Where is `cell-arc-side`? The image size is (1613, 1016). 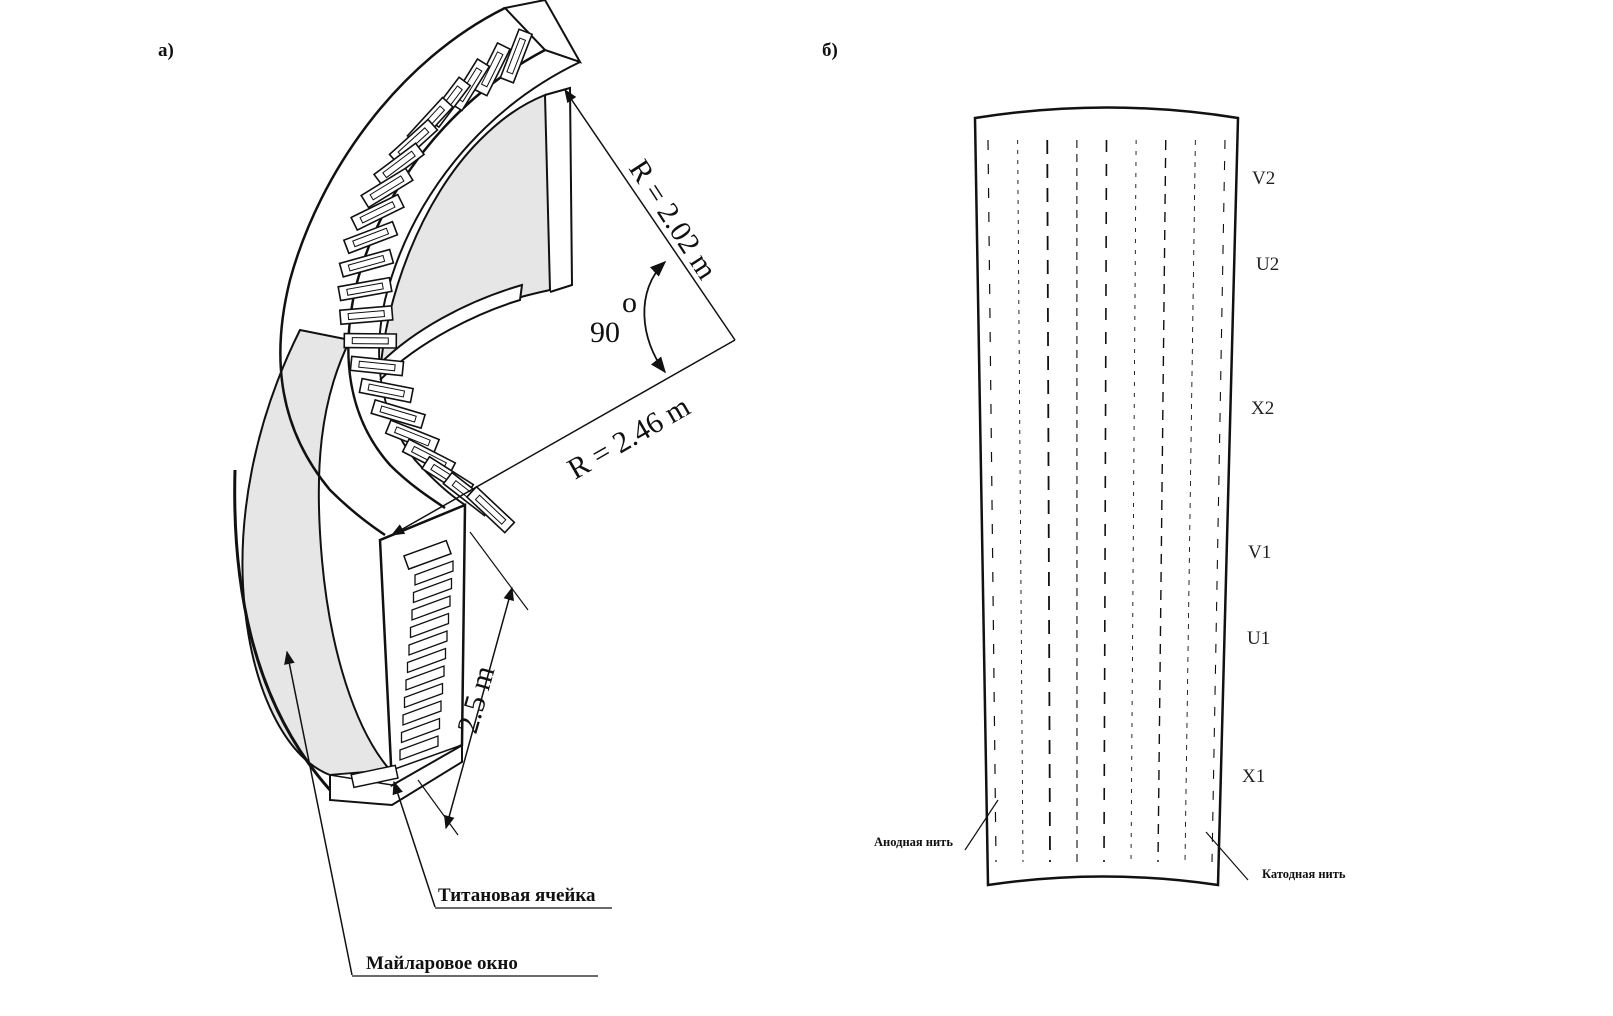
cell-arc-side is located at coordinates (479, 283).